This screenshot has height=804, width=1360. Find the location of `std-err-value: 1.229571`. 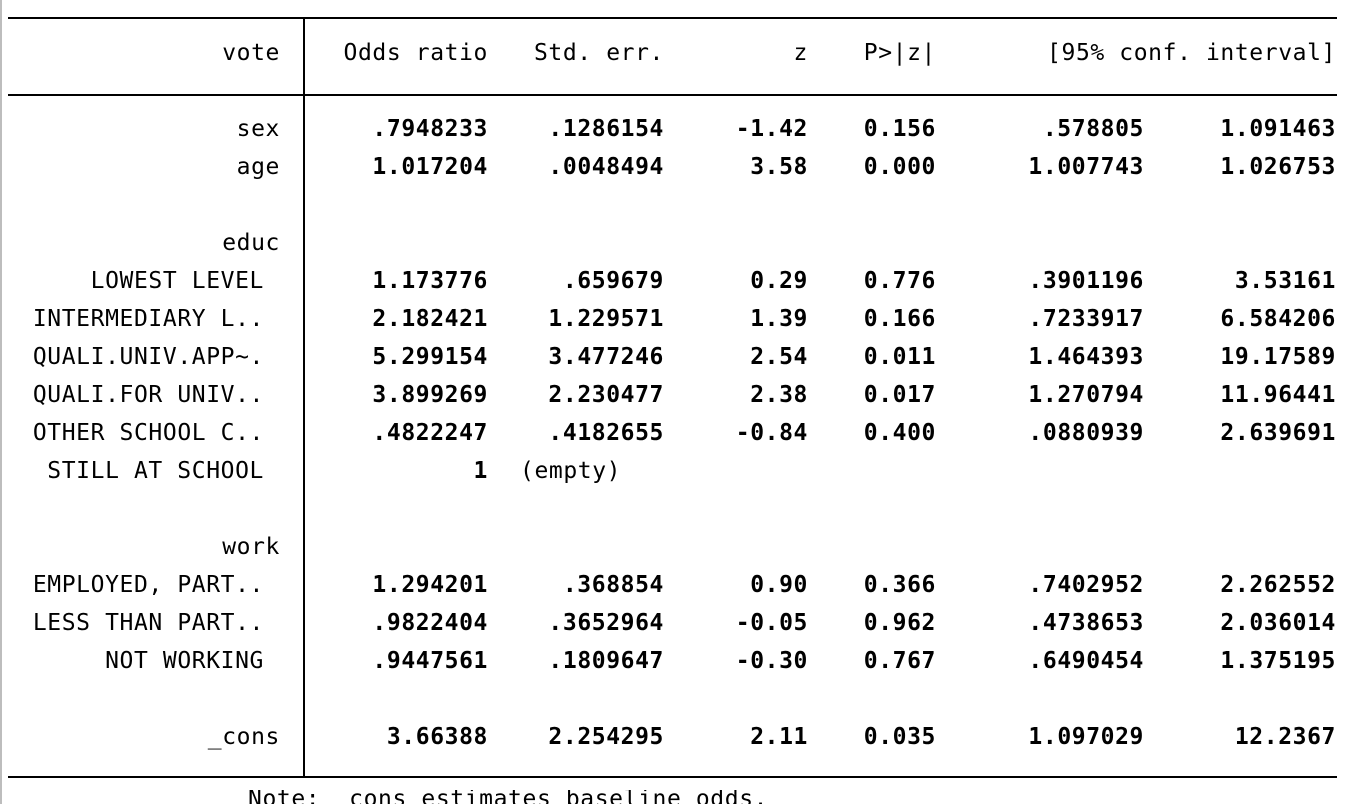

std-err-value: 1.229571 is located at coordinates (606, 319).